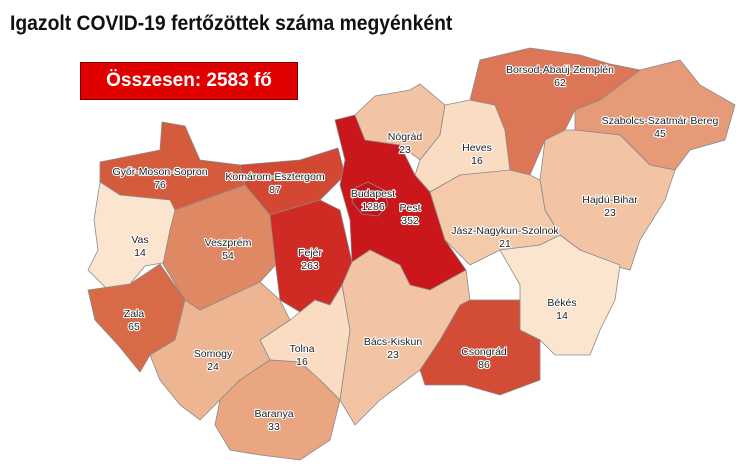 The image size is (750, 468). Describe the element at coordinates (373, 207) in the screenshot. I see `county-value-label: 1286` at that location.